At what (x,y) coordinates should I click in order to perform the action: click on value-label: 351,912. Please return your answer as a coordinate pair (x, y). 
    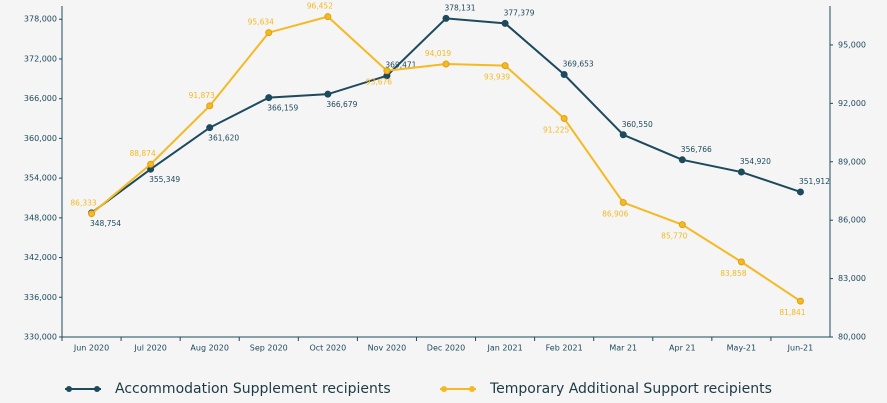
    Looking at the image, I should click on (814, 181).